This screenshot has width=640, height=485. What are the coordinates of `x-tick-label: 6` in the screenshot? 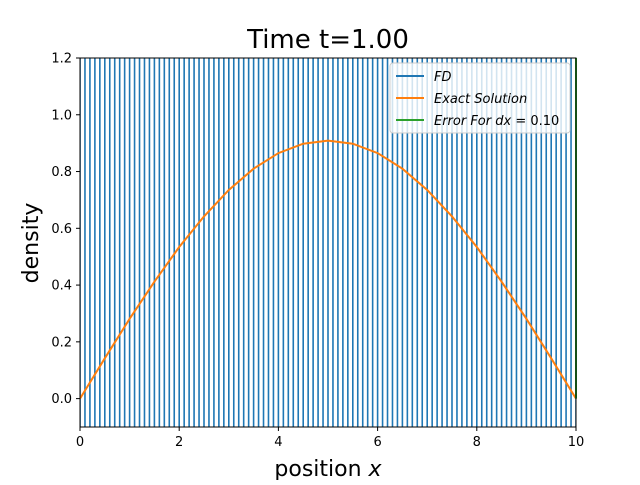 It's located at (377, 442).